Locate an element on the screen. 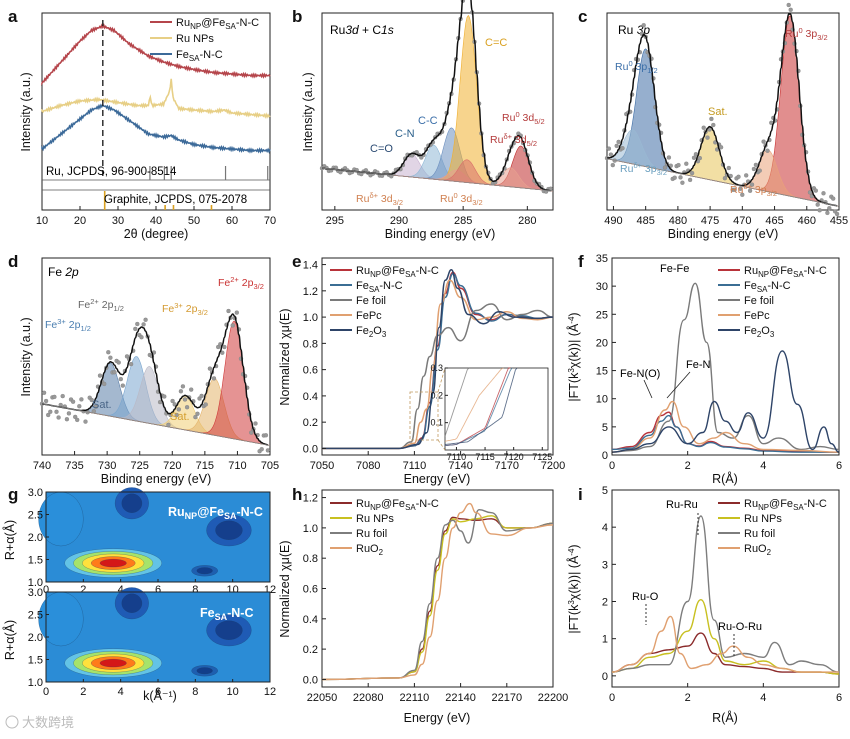 The height and width of the screenshot is (739, 850). xtick-label: 0 is located at coordinates (612, 466).